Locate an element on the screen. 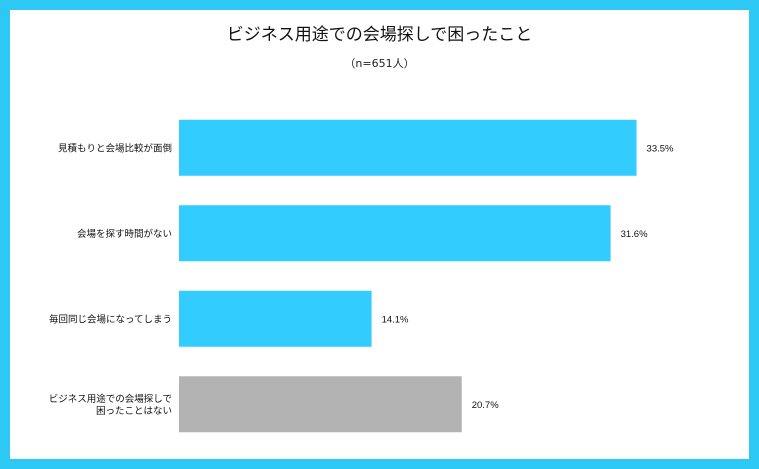 This screenshot has width=759, height=469. category-label-2: 会場を探す時間がない is located at coordinates (124, 234).